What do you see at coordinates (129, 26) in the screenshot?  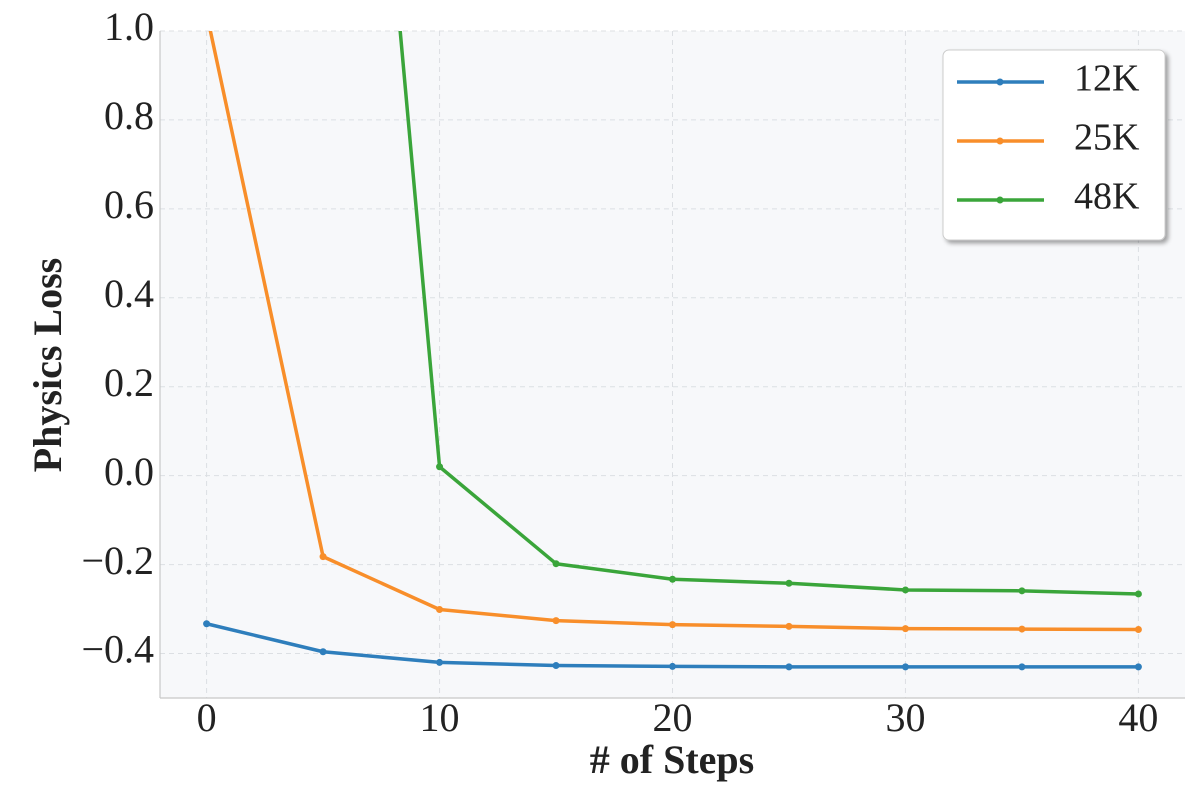 I see `y-tick-label: 1.0` at bounding box center [129, 26].